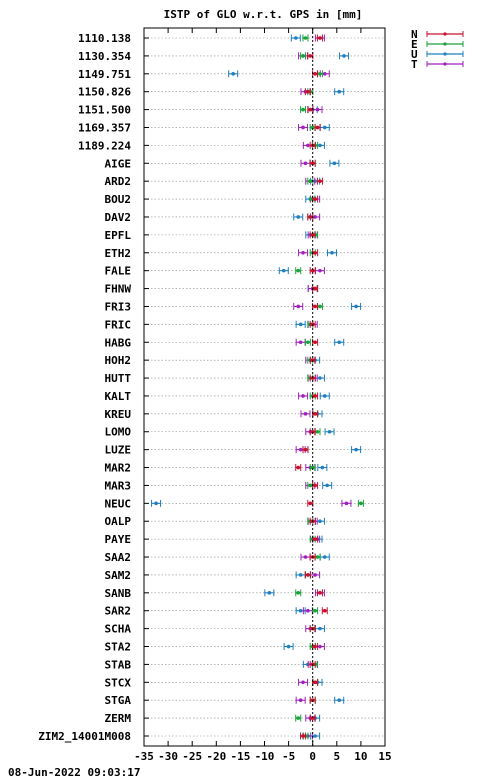 This screenshot has height=780, width=480. What do you see at coordinates (240, 756) in the screenshot?
I see `x-tick-label: -15` at bounding box center [240, 756].